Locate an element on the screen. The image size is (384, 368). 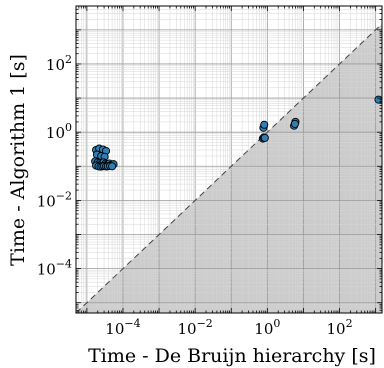
y-tick-label: 10⁻² is located at coordinates (54, 199).